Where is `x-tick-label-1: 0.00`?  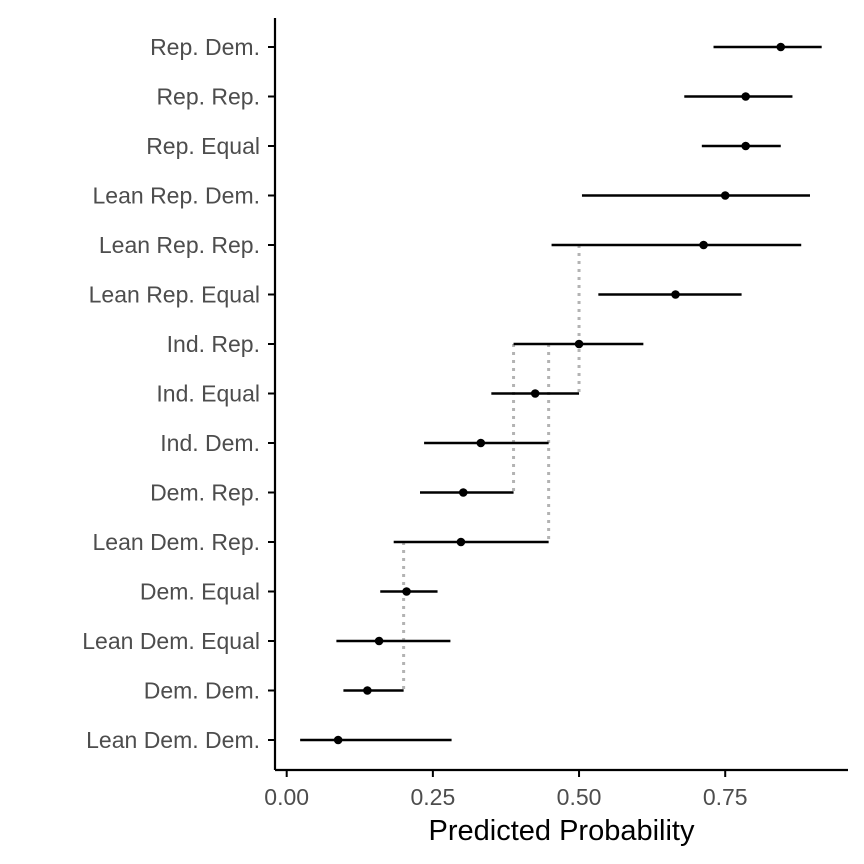 x-tick-label-1: 0.00 is located at coordinates (286, 797).